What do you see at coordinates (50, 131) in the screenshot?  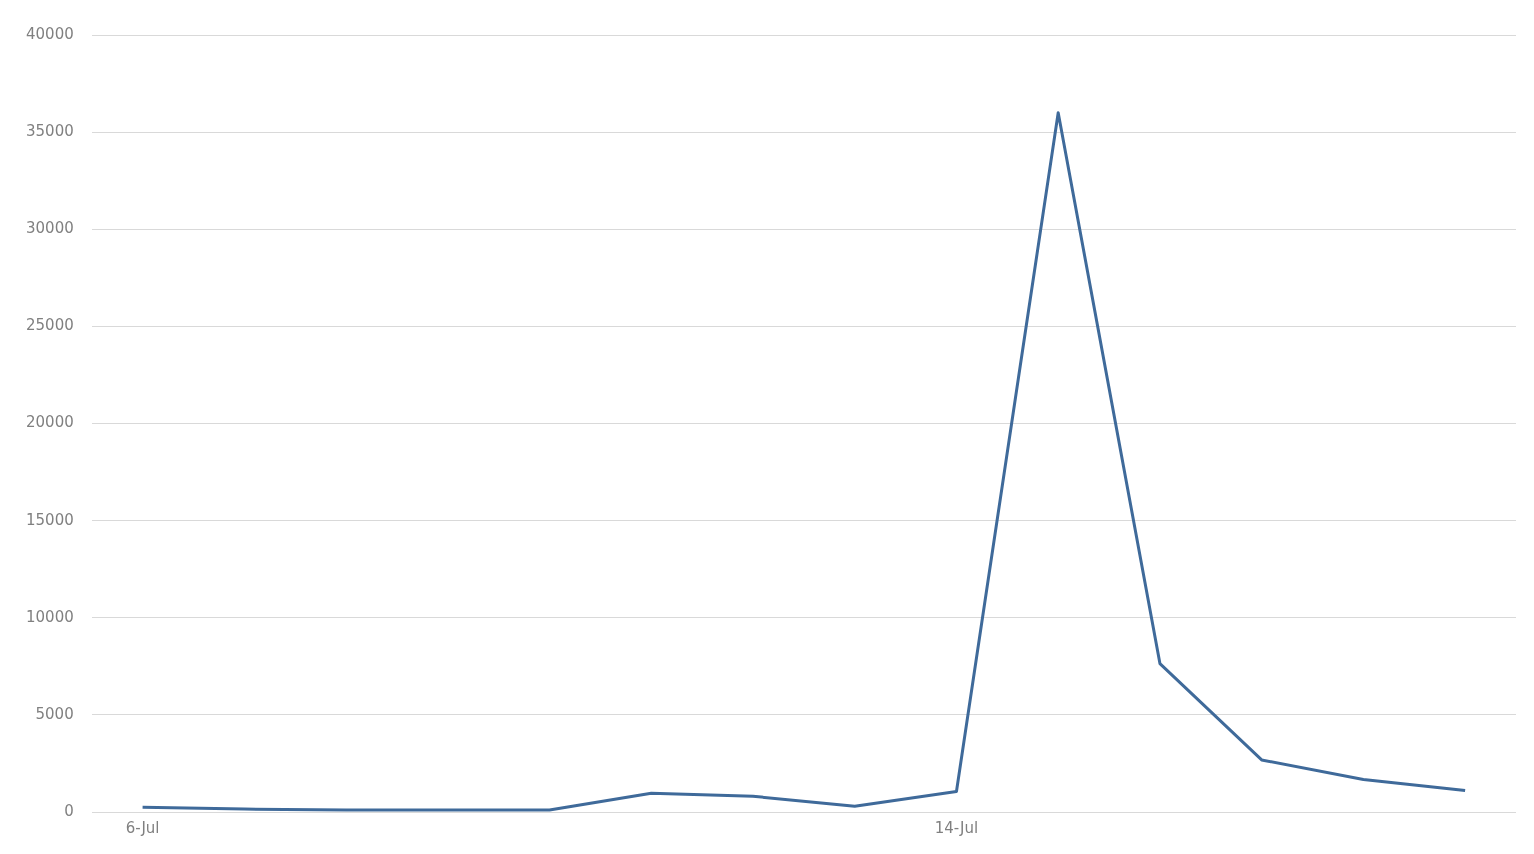 I see `y-tick-label: 35000` at bounding box center [50, 131].